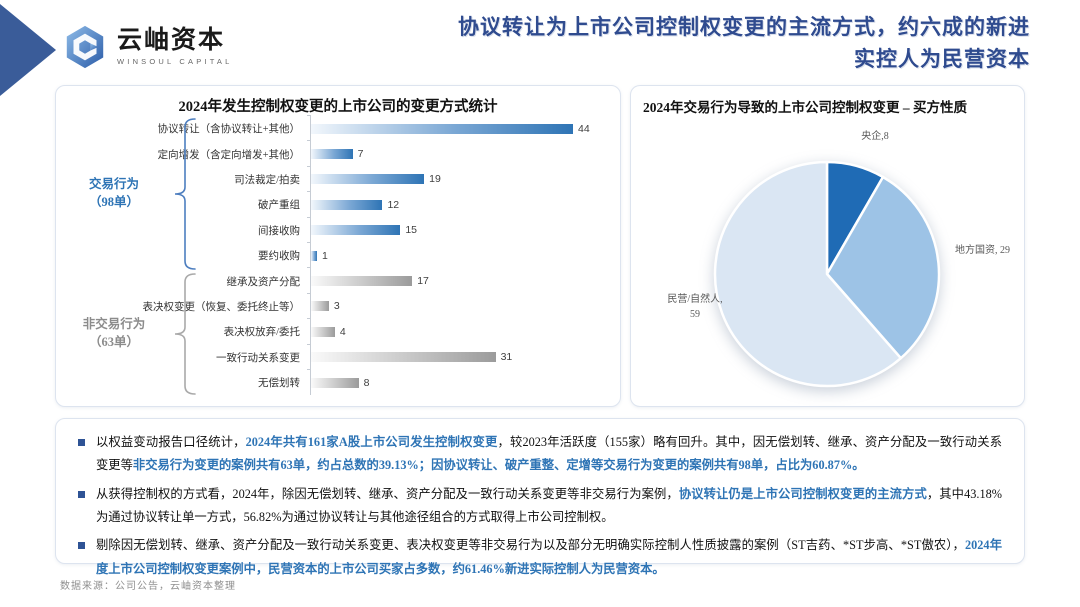 The image size is (1080, 607). Describe the element at coordinates (460, 306) in the screenshot. I see `bar-zone: 3` at that location.